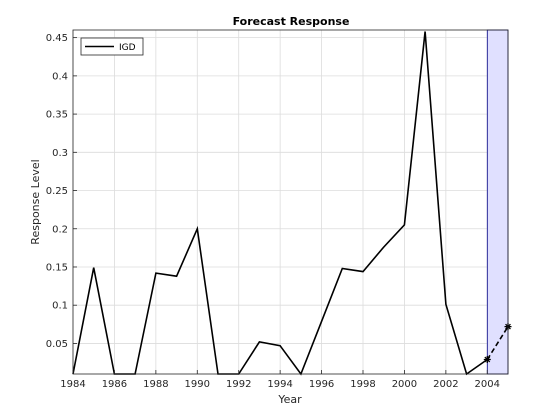  I want to click on legend-entry-igd: IGD, so click(127, 48).